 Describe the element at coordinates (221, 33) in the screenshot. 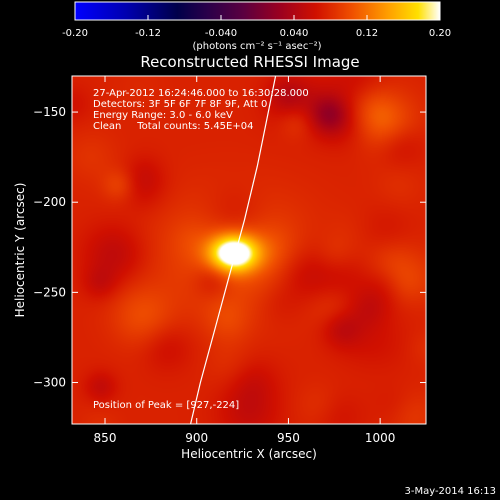

I see `colorbar-tick-label: -0.040` at that location.